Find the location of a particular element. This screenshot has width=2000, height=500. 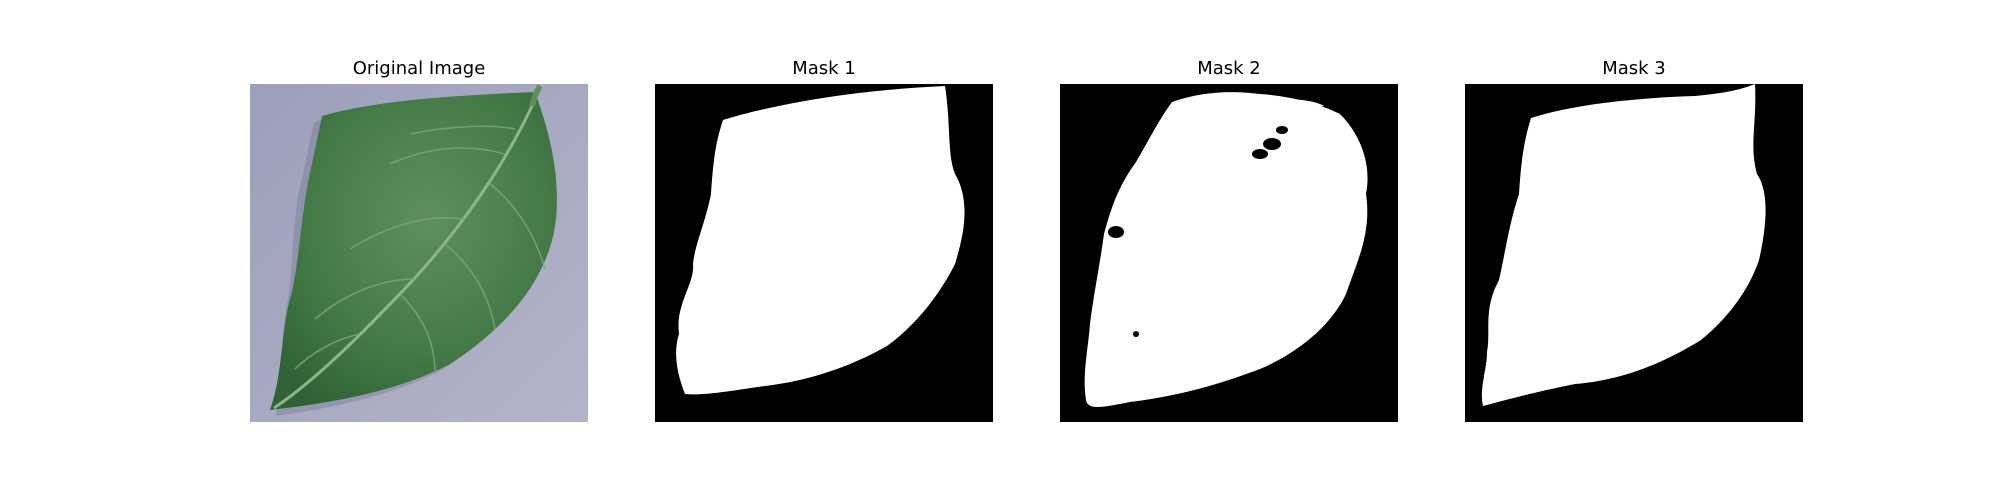

mask-1-panel is located at coordinates (824, 253).